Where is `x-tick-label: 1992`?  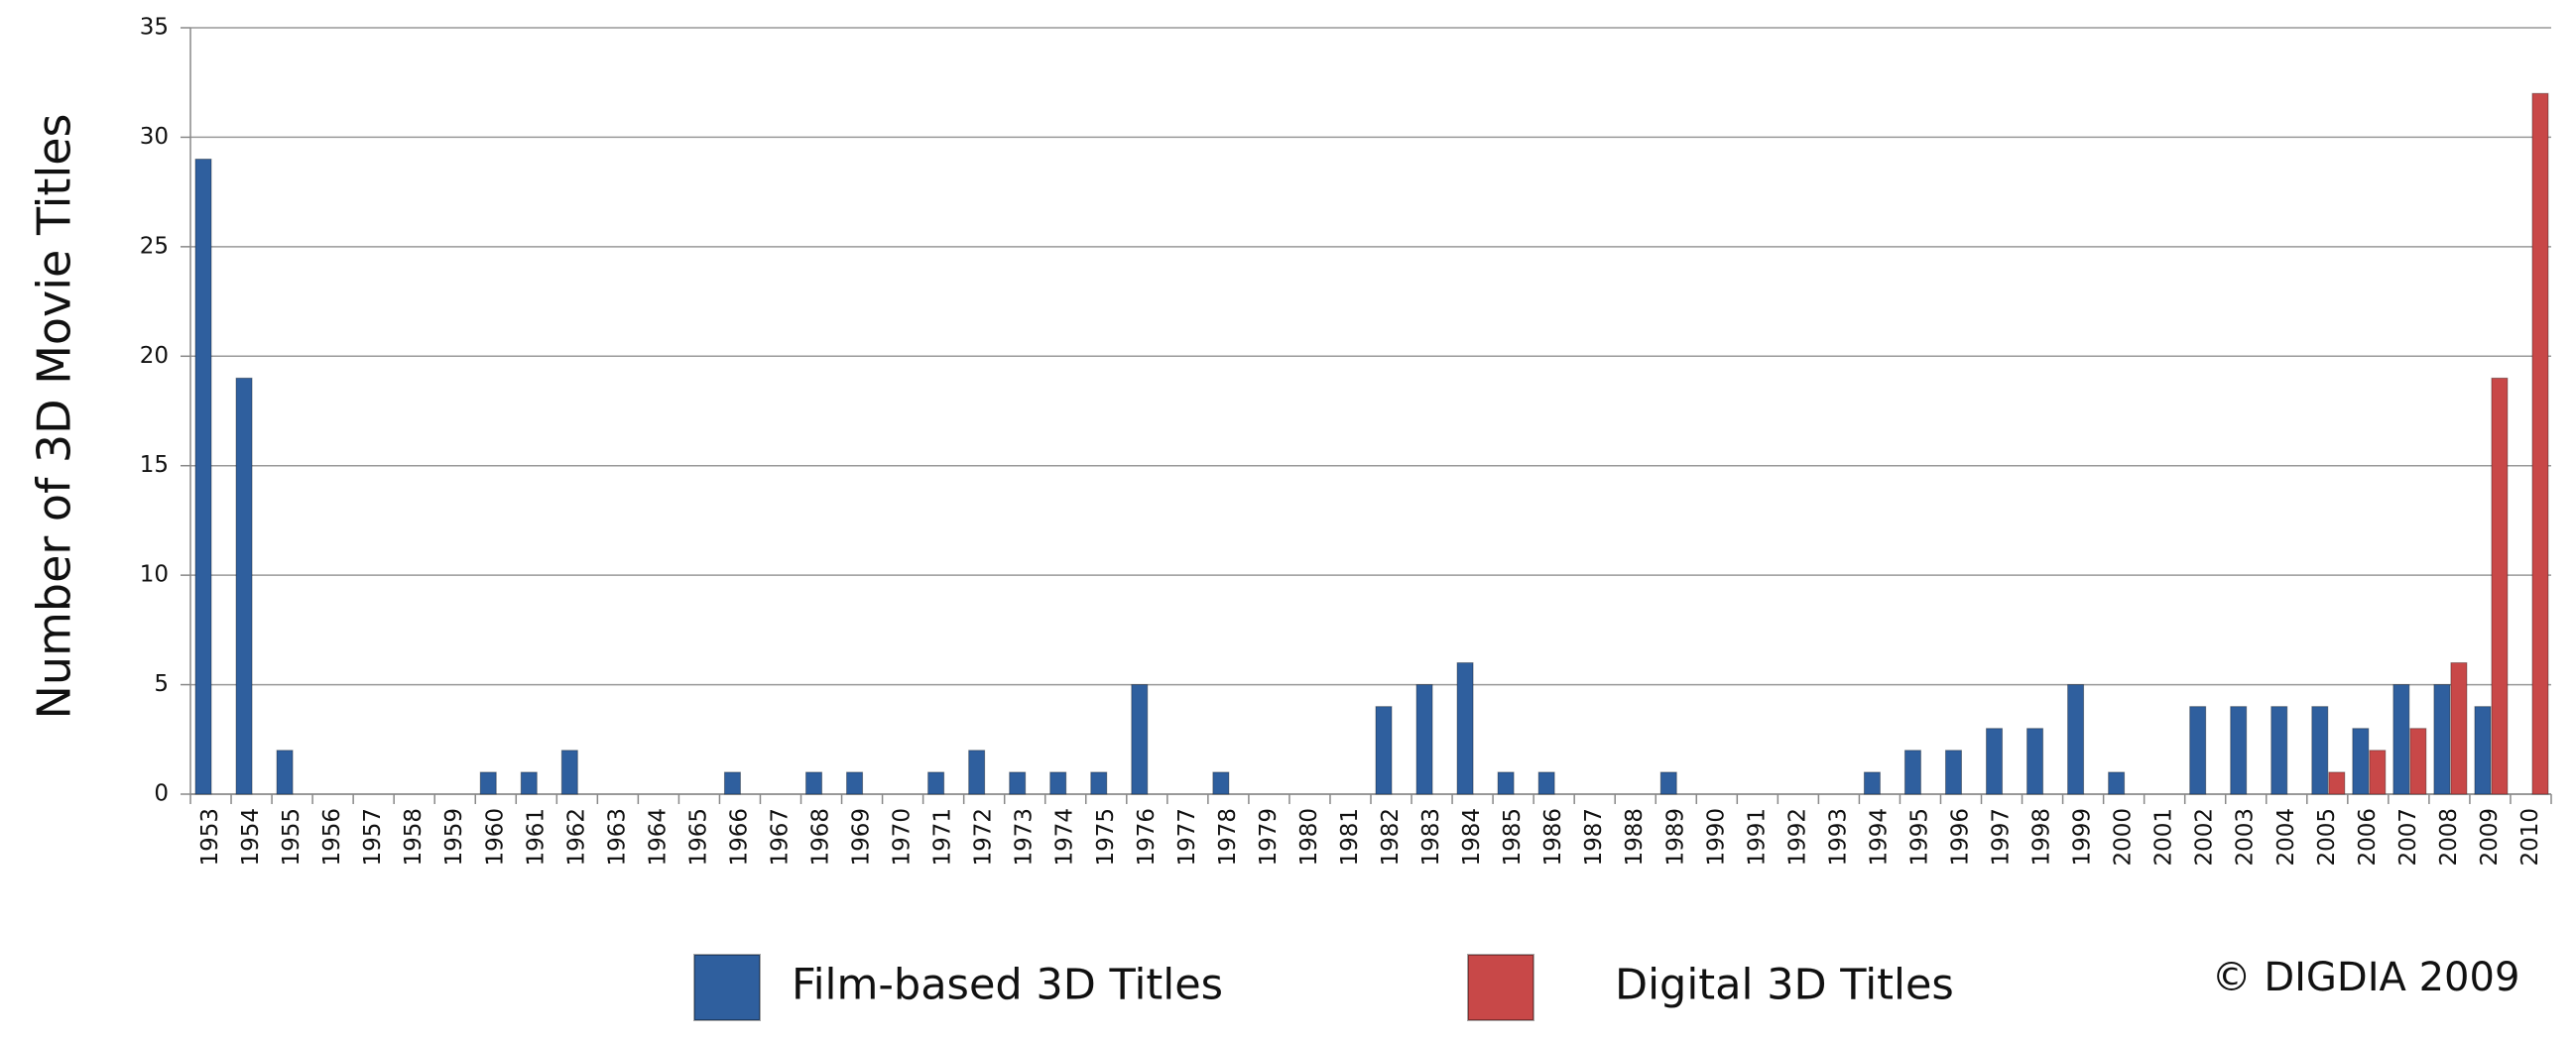
x-tick-label: 1992 is located at coordinates (1797, 837).